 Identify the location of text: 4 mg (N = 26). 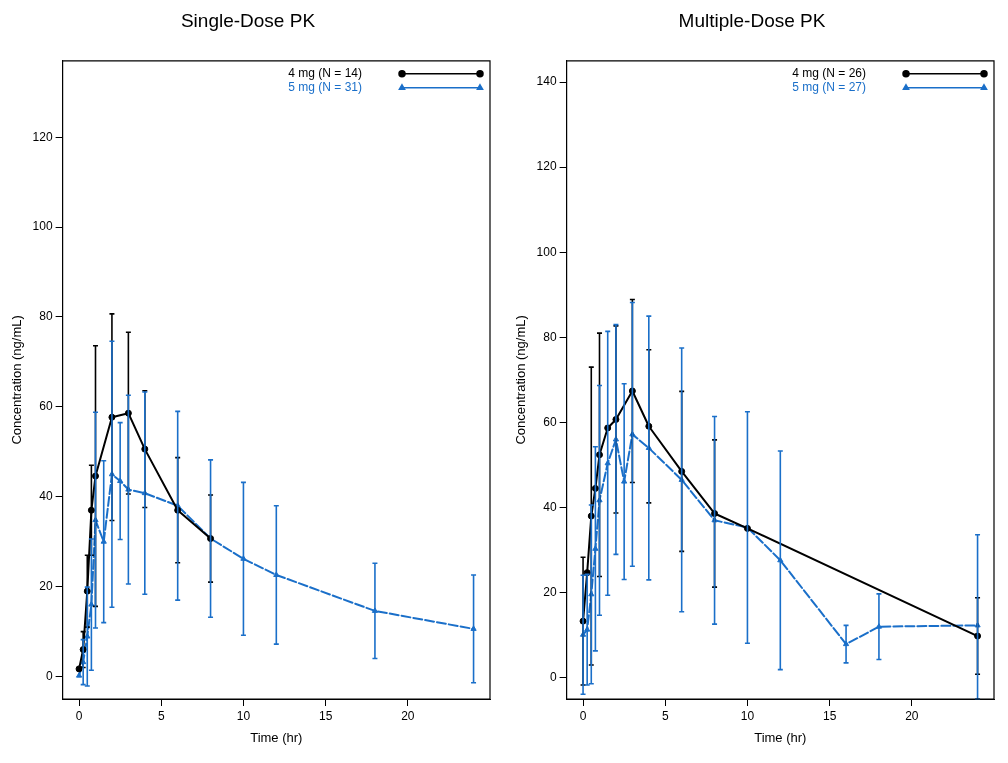
(829, 73).